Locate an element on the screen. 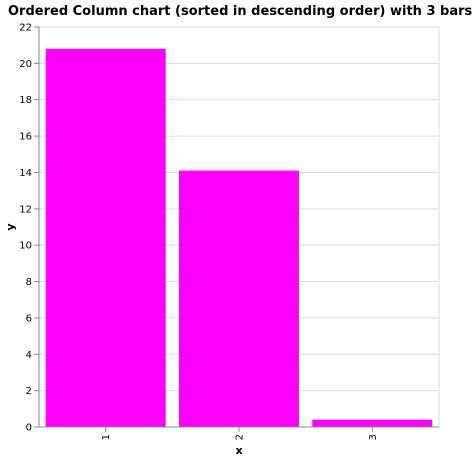 Image resolution: width=476 pixels, height=460 pixels. y-tick-label: 22 is located at coordinates (25, 28).